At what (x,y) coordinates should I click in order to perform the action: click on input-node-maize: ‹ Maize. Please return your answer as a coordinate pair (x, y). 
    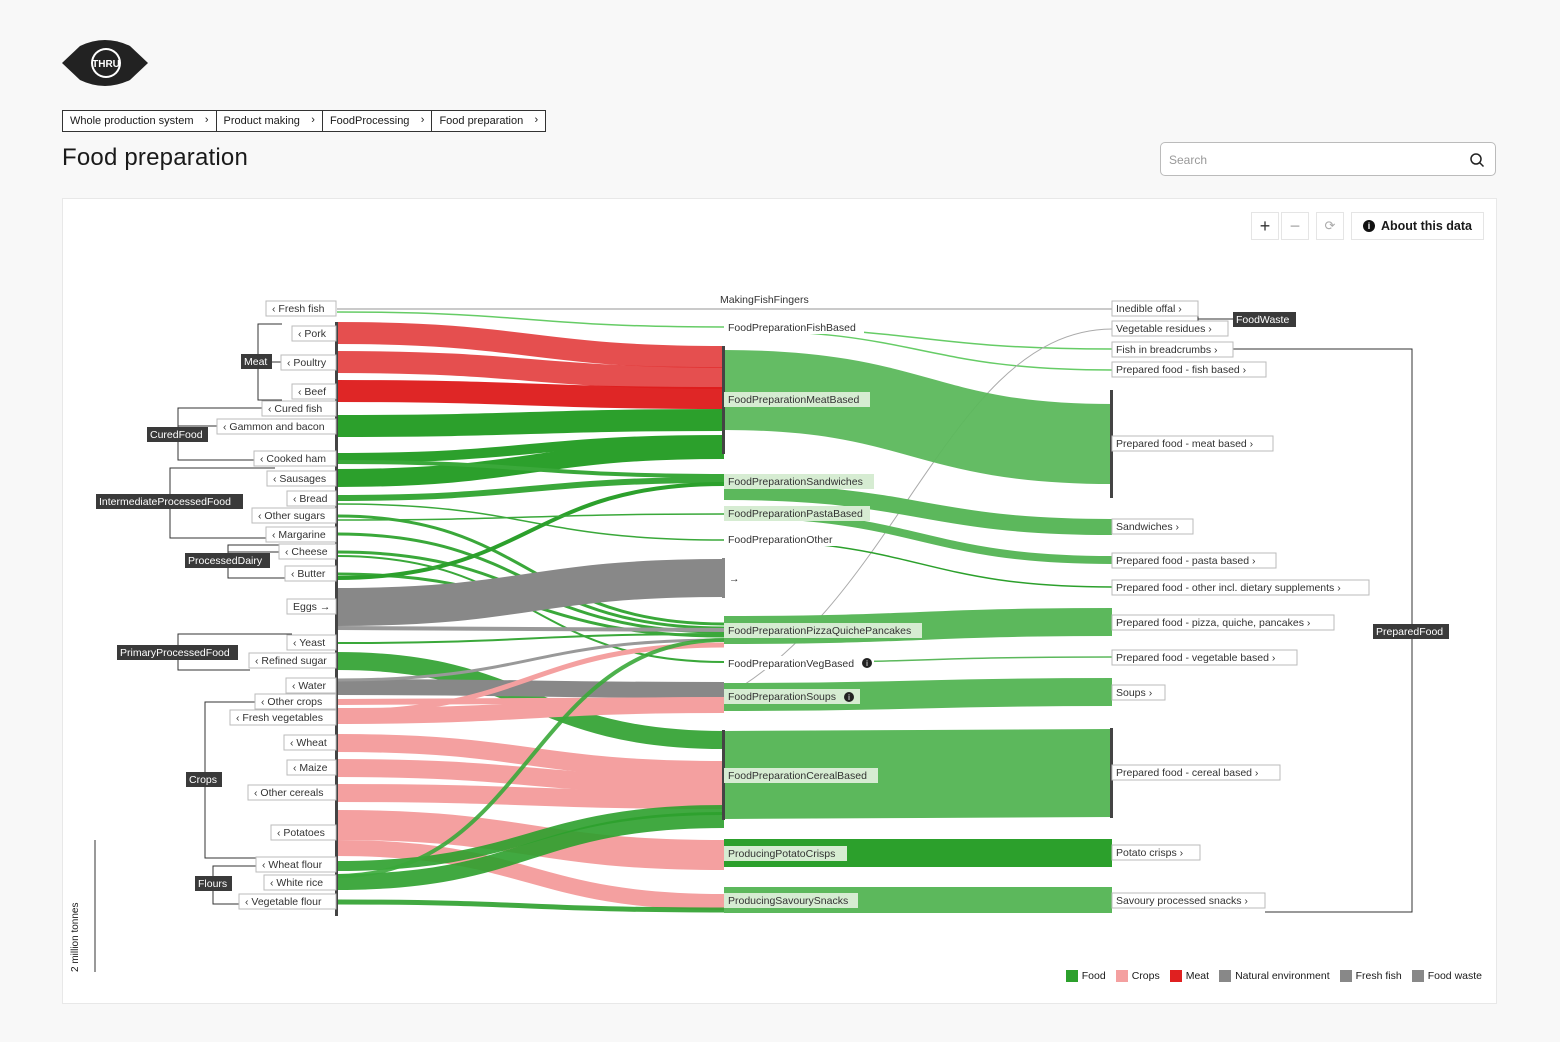
    Looking at the image, I should click on (311, 767).